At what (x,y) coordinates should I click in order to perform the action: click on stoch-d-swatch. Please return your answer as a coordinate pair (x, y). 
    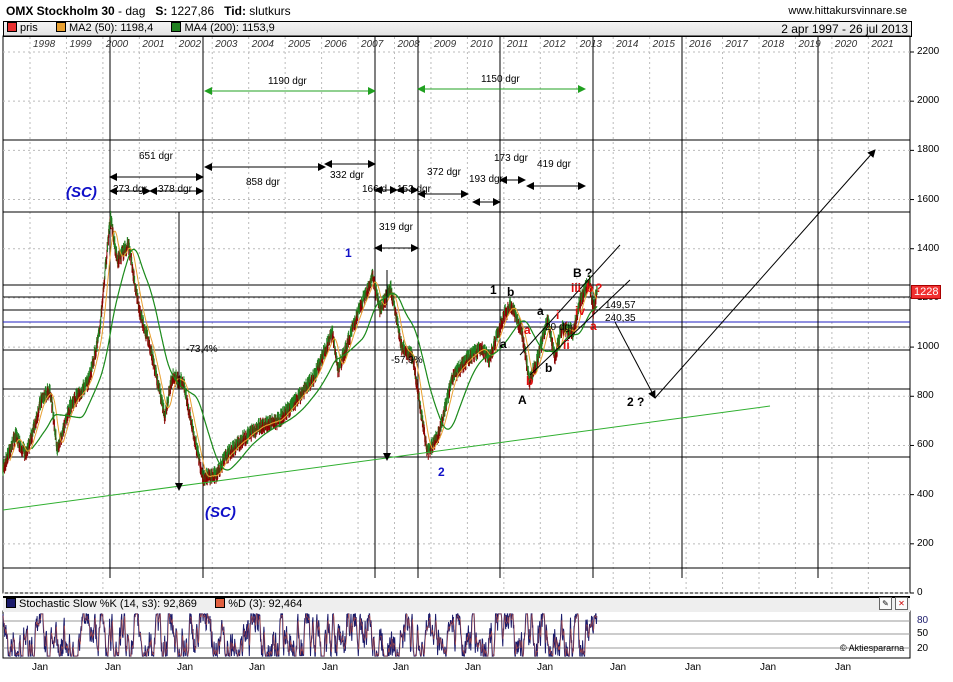
    Looking at the image, I should click on (220, 603).